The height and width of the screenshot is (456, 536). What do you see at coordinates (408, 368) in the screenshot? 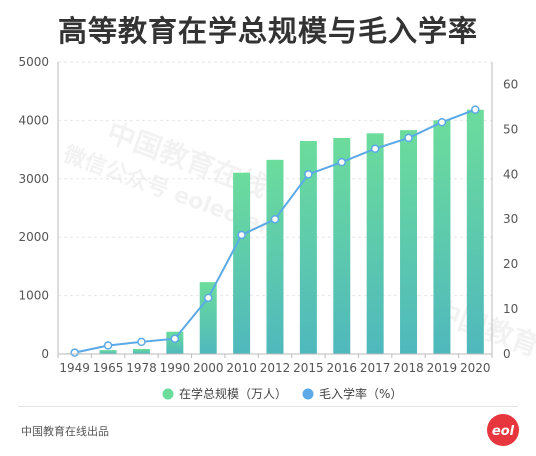
I see `x-tick-label: 2018` at bounding box center [408, 368].